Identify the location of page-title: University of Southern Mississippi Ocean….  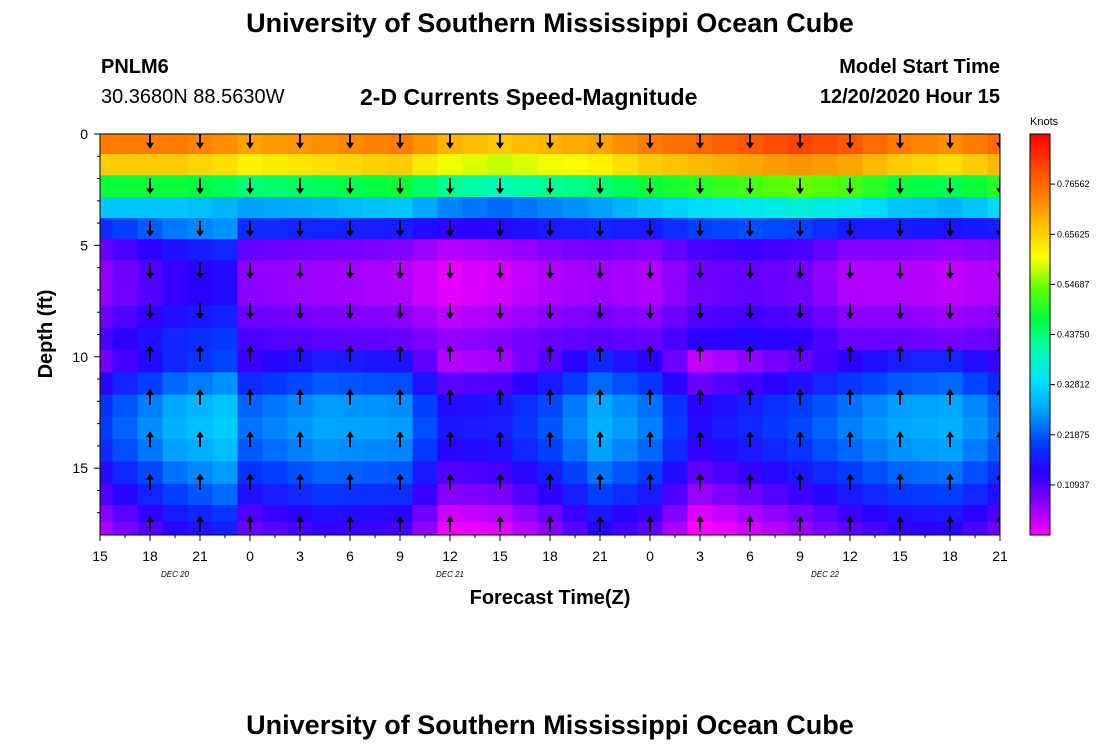
(550, 23).